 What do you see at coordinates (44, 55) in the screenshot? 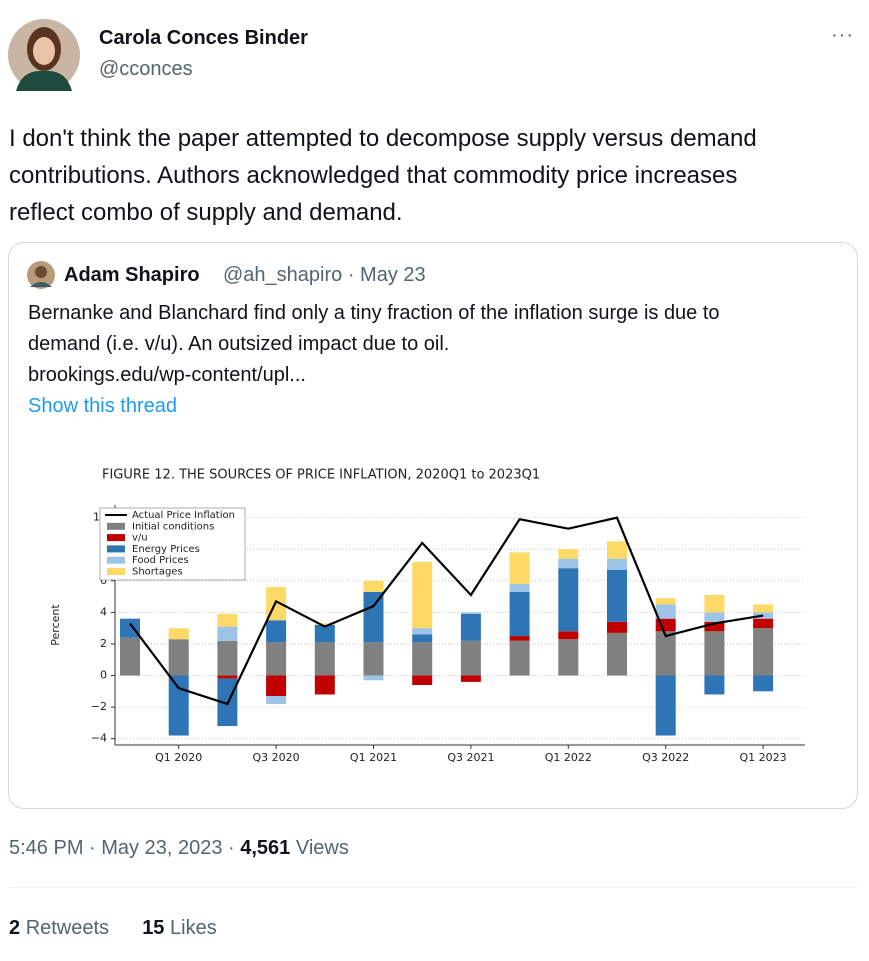
I see `author-avatar` at bounding box center [44, 55].